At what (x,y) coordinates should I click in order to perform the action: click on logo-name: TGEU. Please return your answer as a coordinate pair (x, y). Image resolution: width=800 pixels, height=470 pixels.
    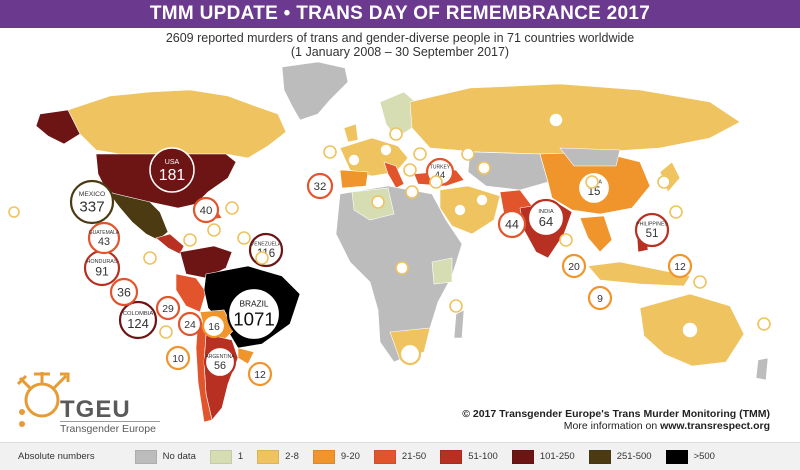
    Looking at the image, I should click on (95, 409).